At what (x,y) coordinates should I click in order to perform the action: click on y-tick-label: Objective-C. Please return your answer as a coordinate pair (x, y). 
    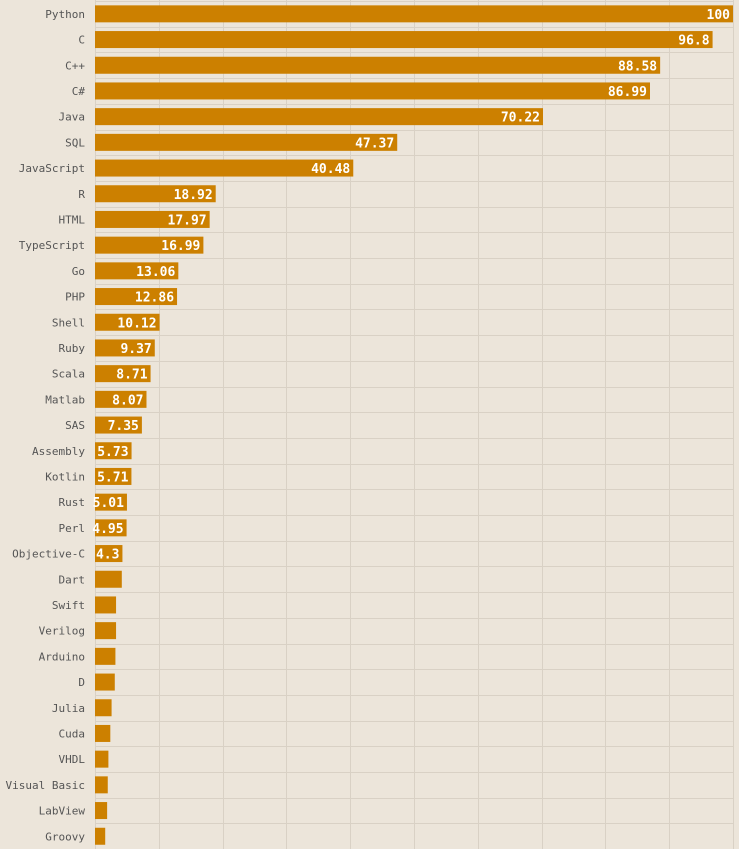
    Looking at the image, I should click on (48, 554).